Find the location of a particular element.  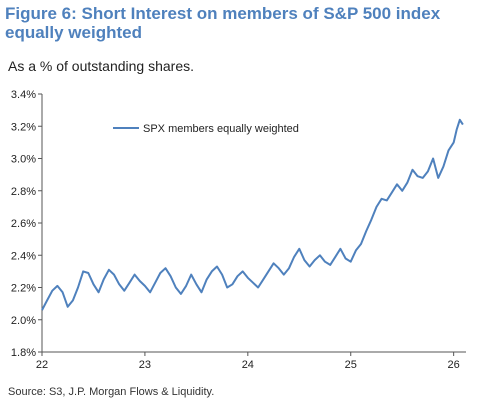

legend-label: SPX members equally weighted is located at coordinates (221, 129).